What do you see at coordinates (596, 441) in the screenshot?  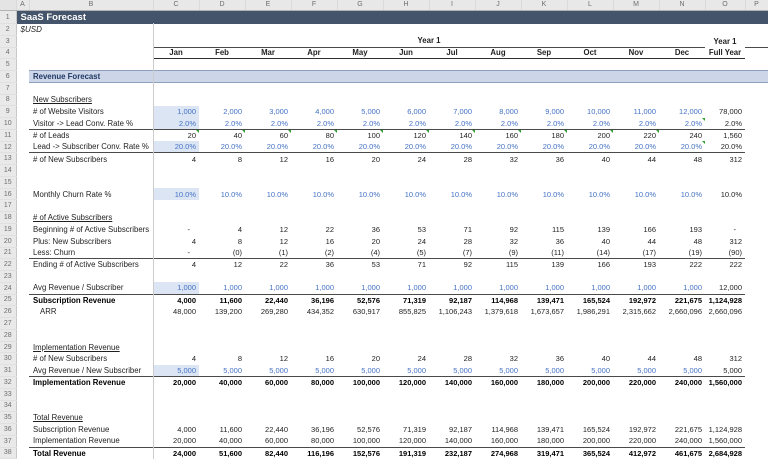 I see `cell-L37: 200,000` at bounding box center [596, 441].